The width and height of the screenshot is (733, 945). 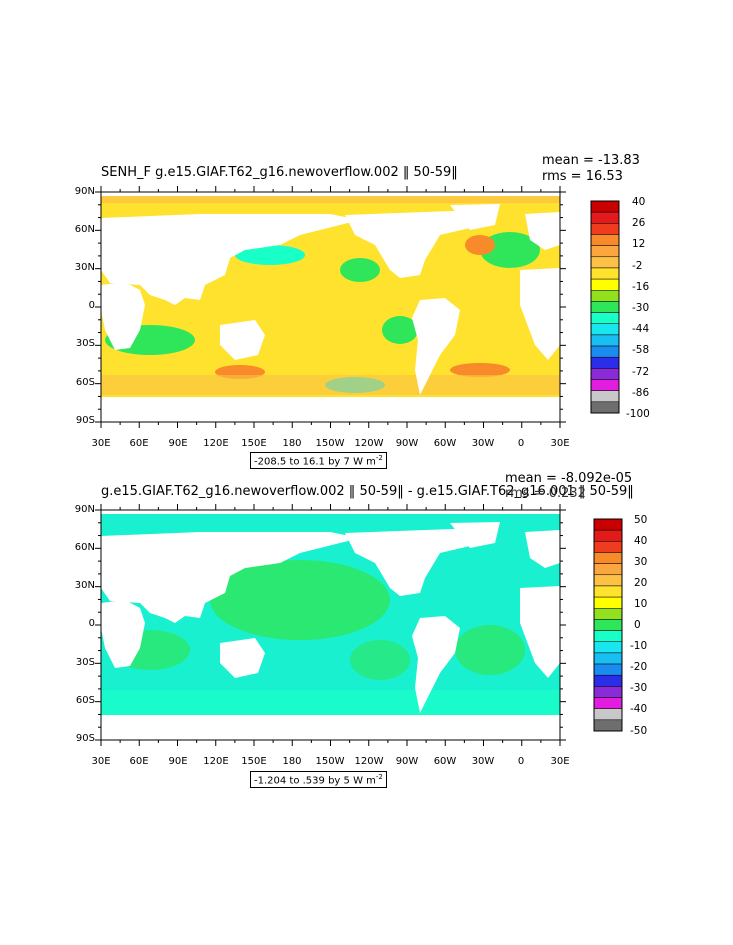 I want to click on colorbar-1-label: -72, so click(x=641, y=372).